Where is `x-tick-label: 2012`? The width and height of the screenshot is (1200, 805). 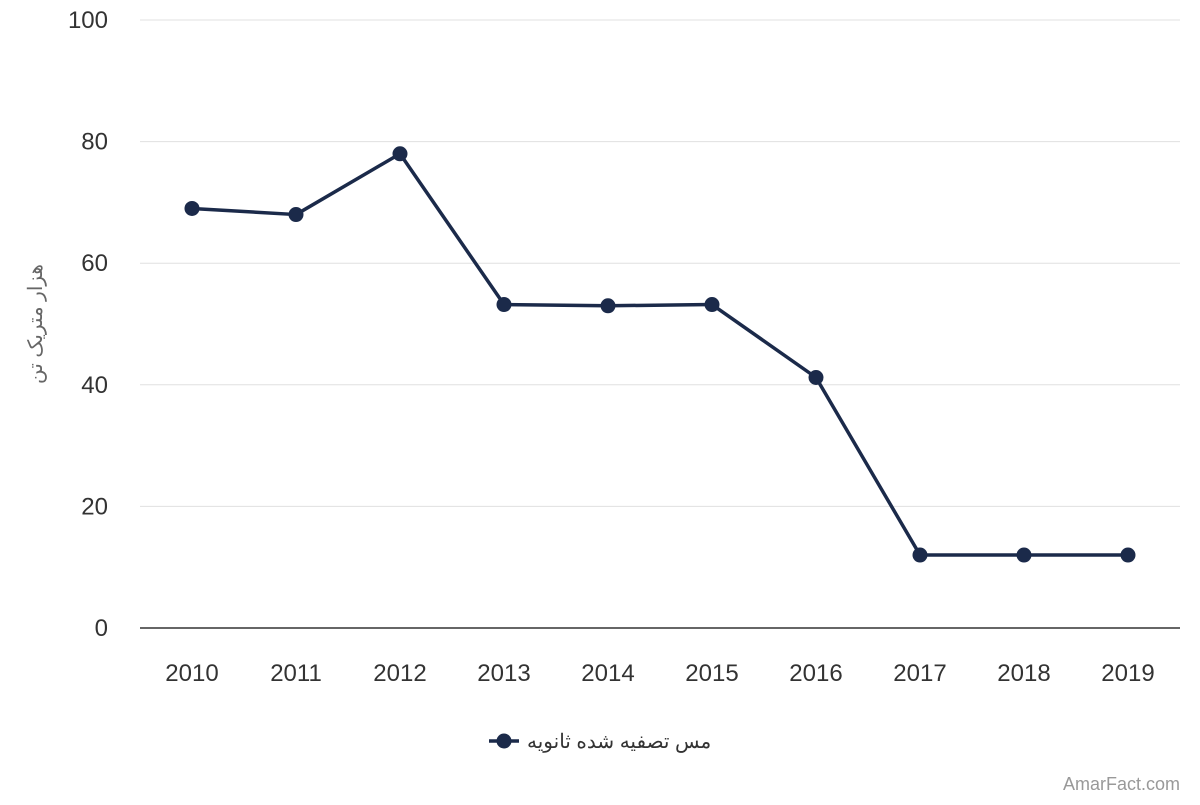 x-tick-label: 2012 is located at coordinates (399, 673).